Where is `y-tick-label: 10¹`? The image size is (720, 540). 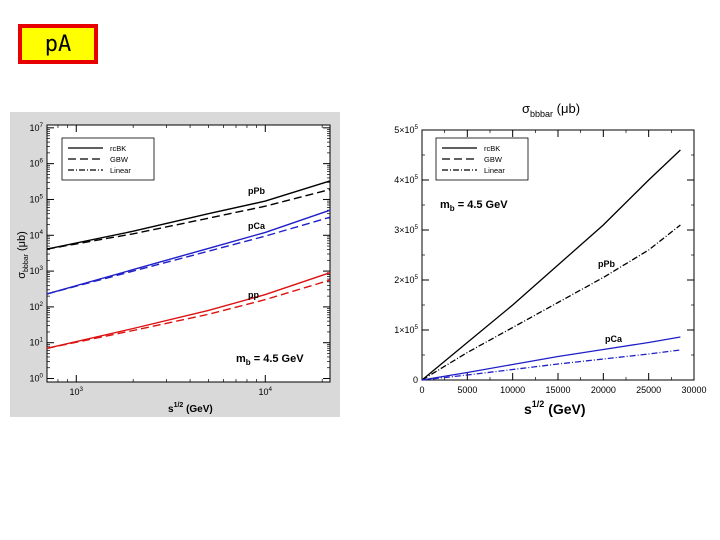 y-tick-label: 10¹ is located at coordinates (36, 342).